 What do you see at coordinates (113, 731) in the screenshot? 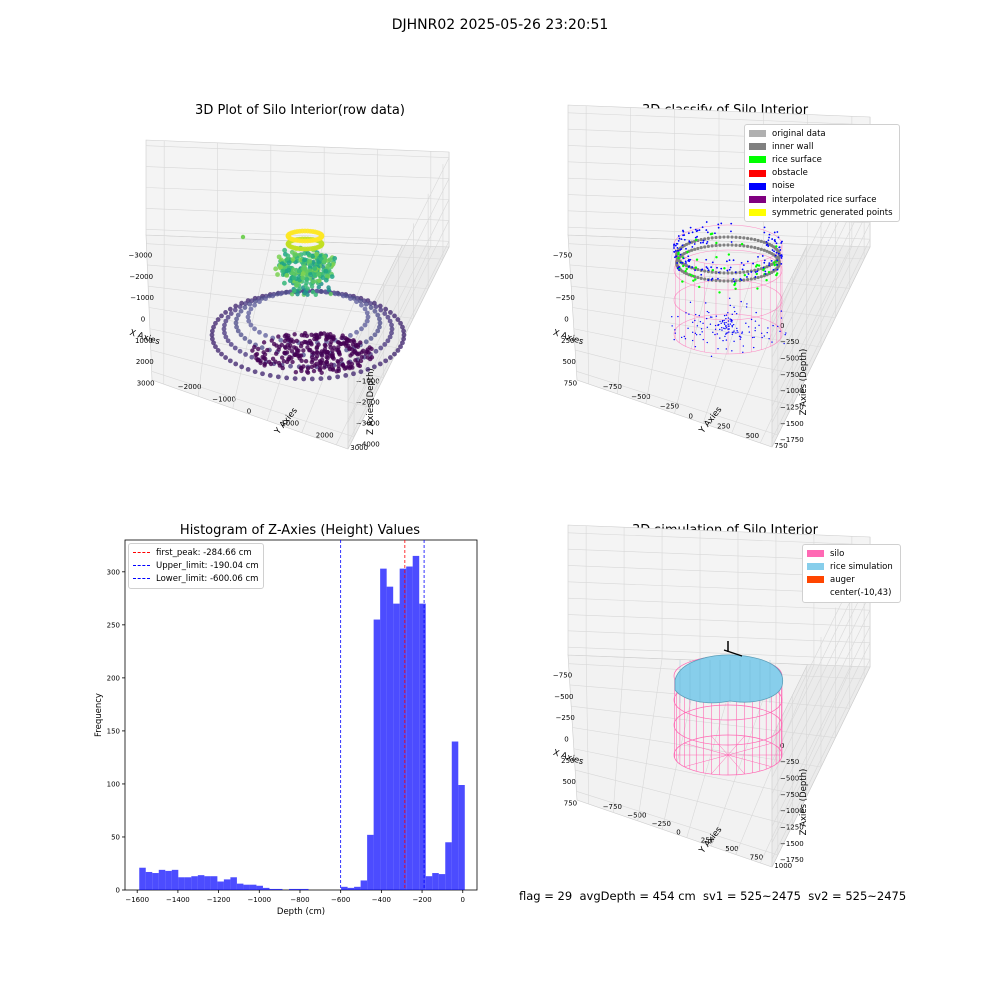
I see `y-tick-label: 150` at bounding box center [113, 731].